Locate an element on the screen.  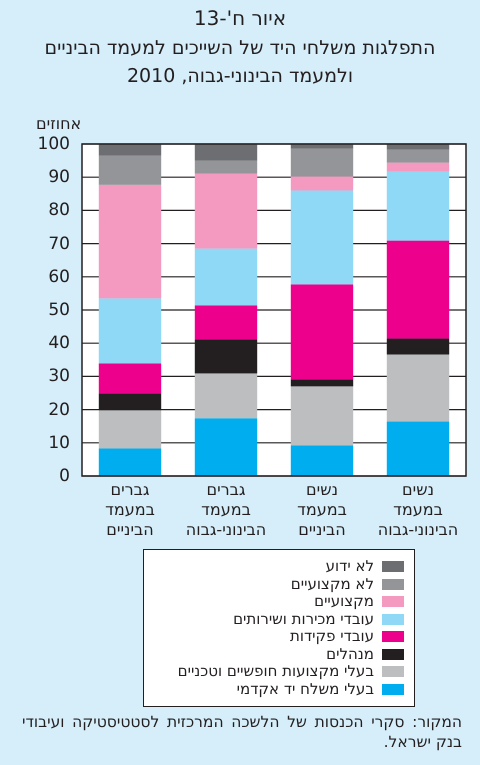
x-tick-label: גברים במעמד הביניים is located at coordinates (130, 510).